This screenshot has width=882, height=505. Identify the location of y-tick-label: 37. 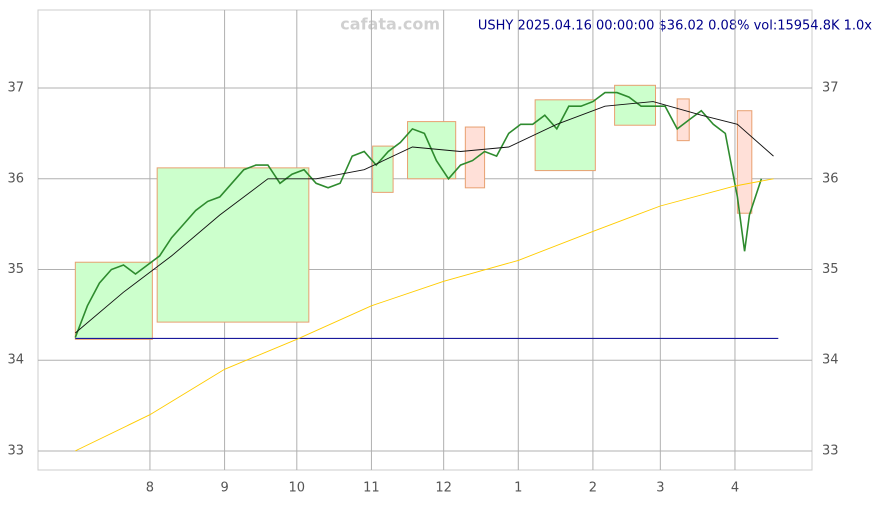
(15, 88).